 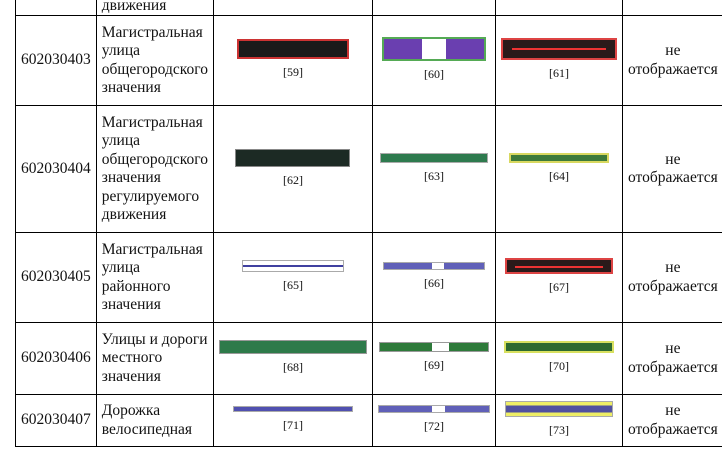 I want to click on ref: [66], so click(x=433, y=283).